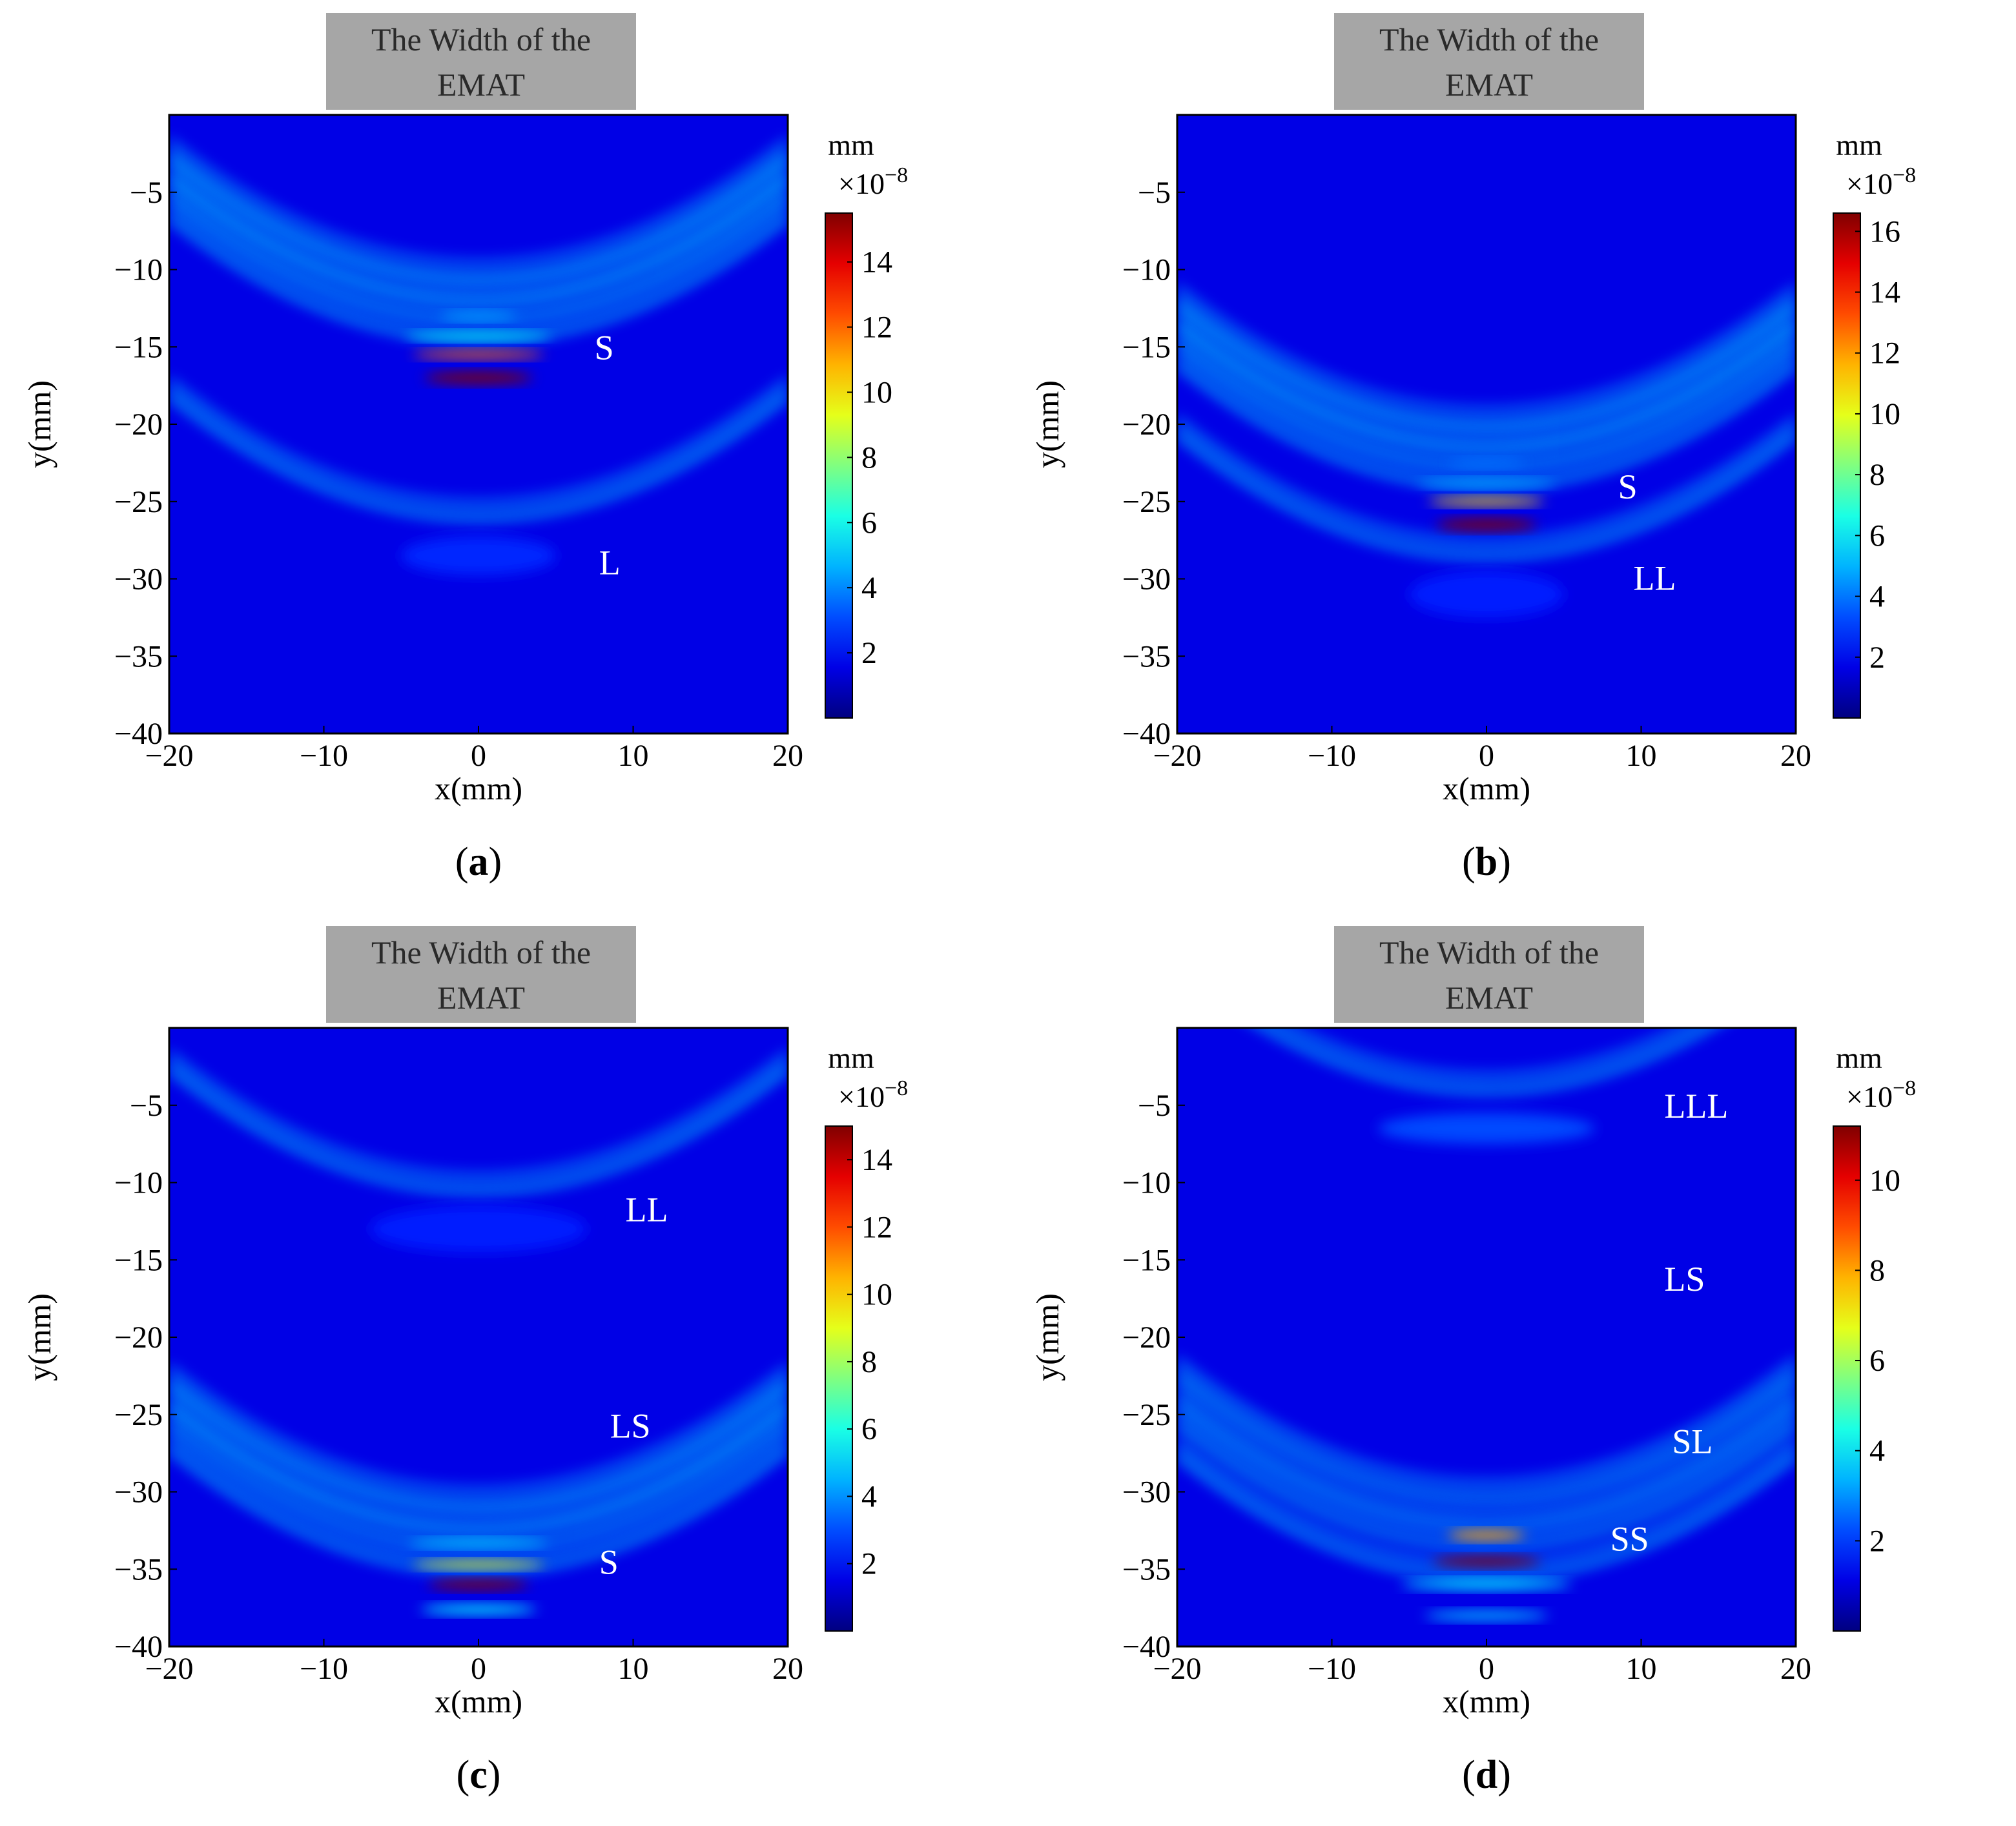 This screenshot has width=2016, height=1826. I want to click on colorbar-tick-label: 10, so click(1884, 414).